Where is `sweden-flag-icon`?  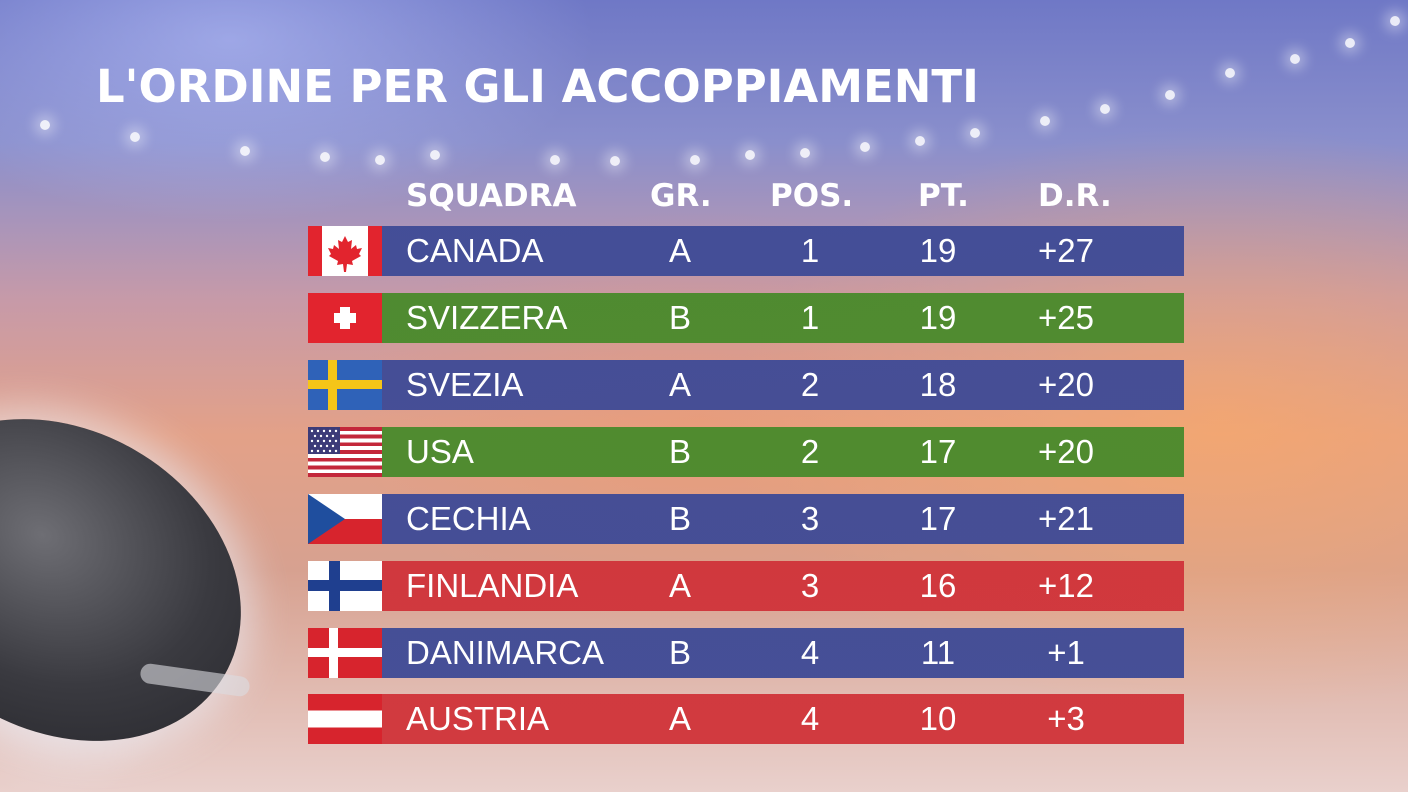 sweden-flag-icon is located at coordinates (345, 385).